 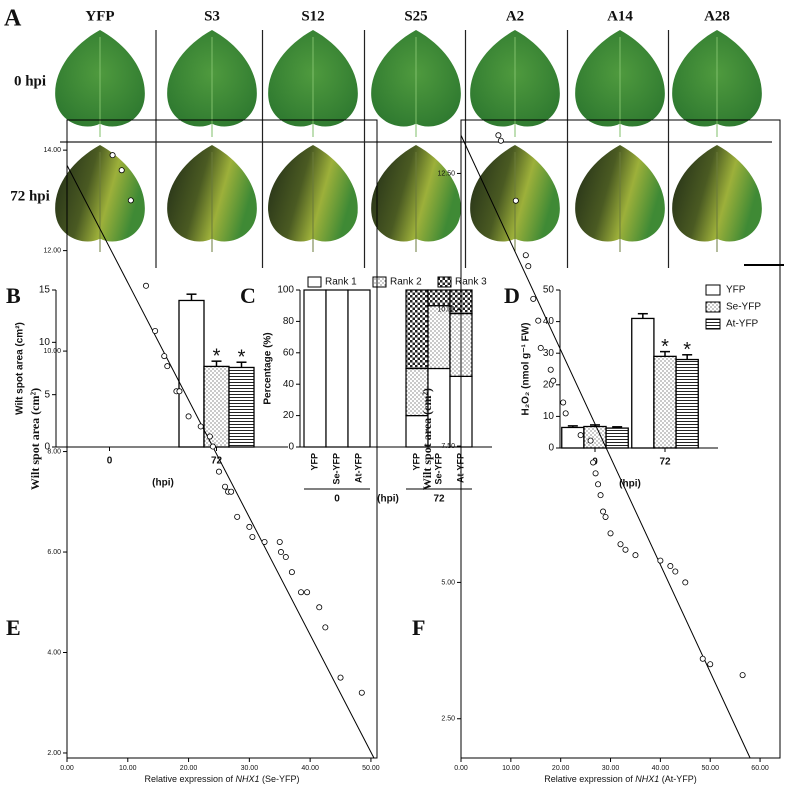 I want to click on x-axis-label-part: NHX1, so click(x=248, y=779).